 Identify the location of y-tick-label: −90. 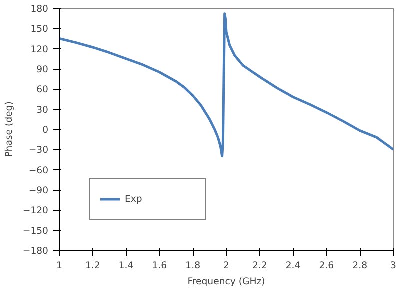
(38, 191).